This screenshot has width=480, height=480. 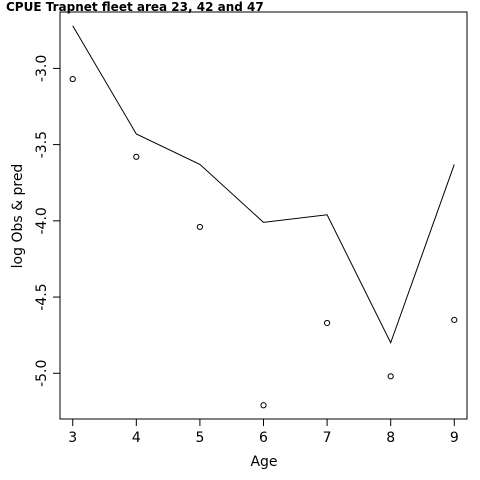 I want to click on y-axis: -5.0 -4.5 -4.0 -3.5 -3.0, so click(x=47, y=221).